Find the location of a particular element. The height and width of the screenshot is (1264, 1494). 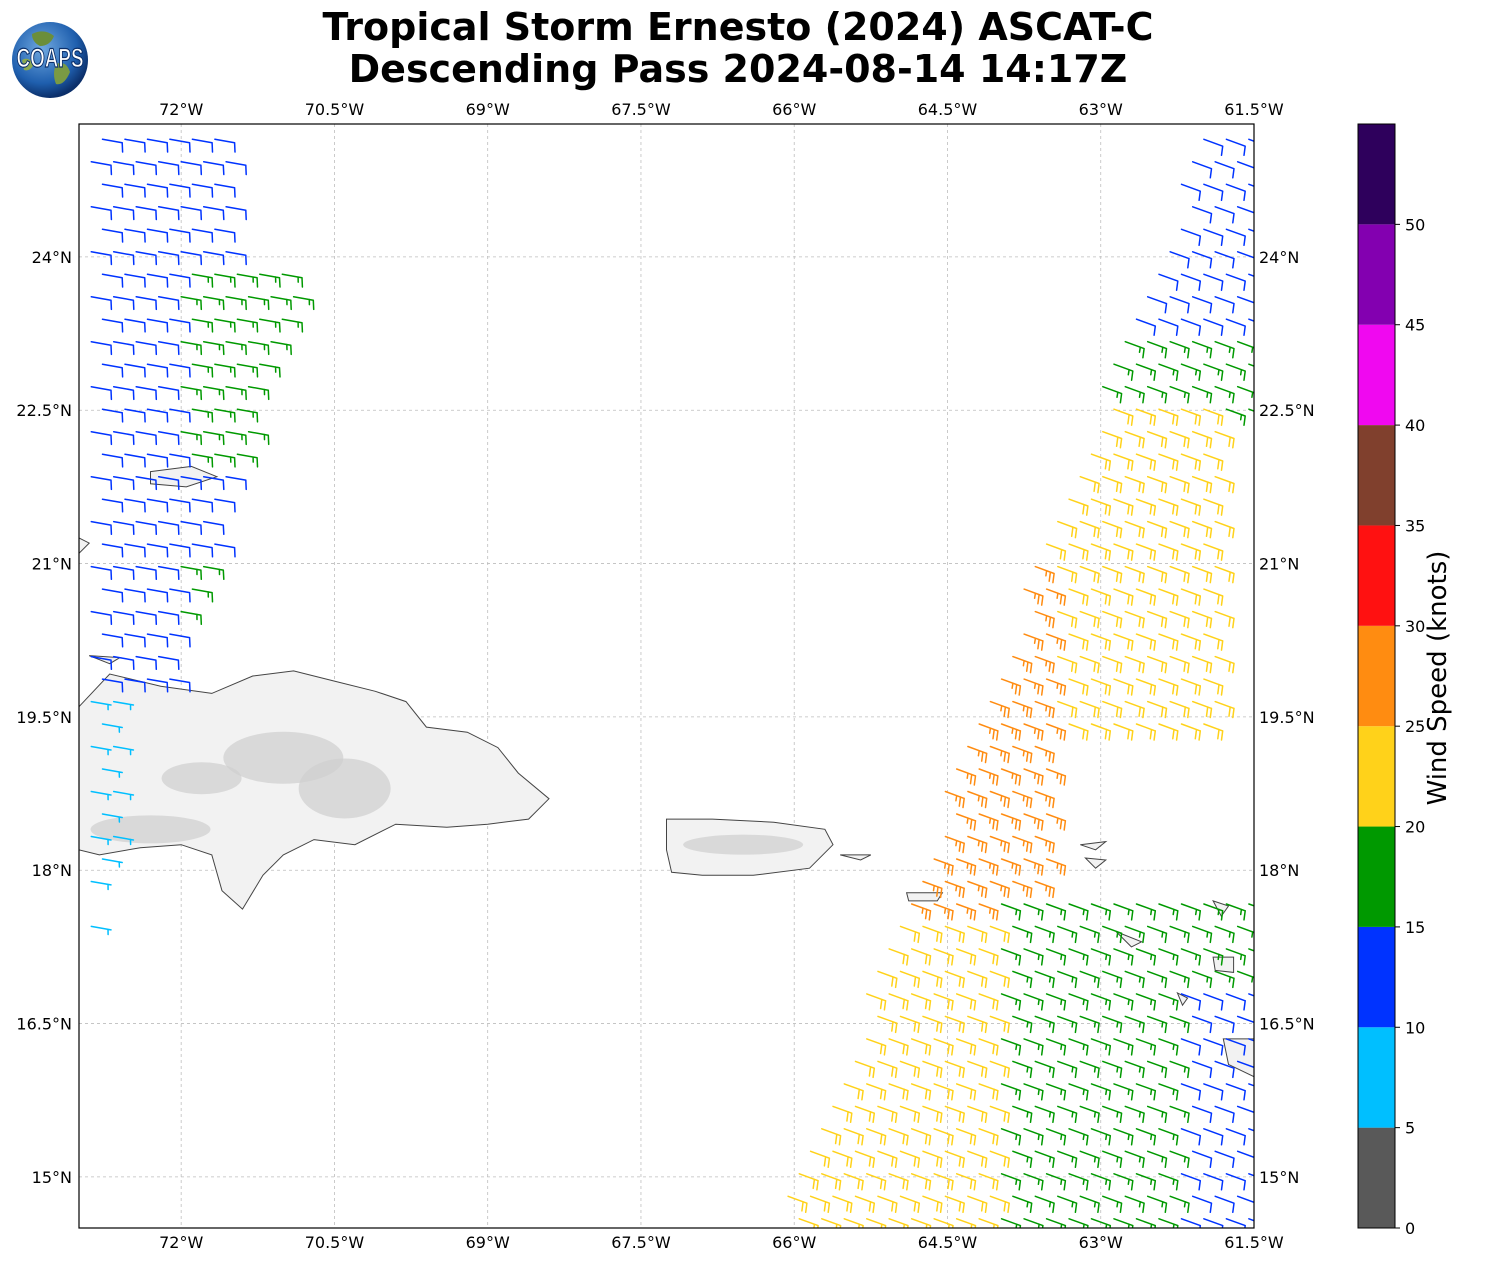

y-tick-label: 16.5°N is located at coordinates (1287, 1024).